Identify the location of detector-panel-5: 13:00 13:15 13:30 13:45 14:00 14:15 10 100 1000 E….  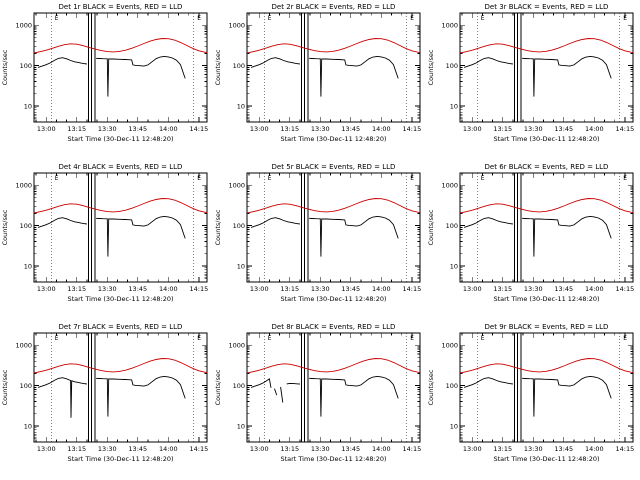
(319, 240).